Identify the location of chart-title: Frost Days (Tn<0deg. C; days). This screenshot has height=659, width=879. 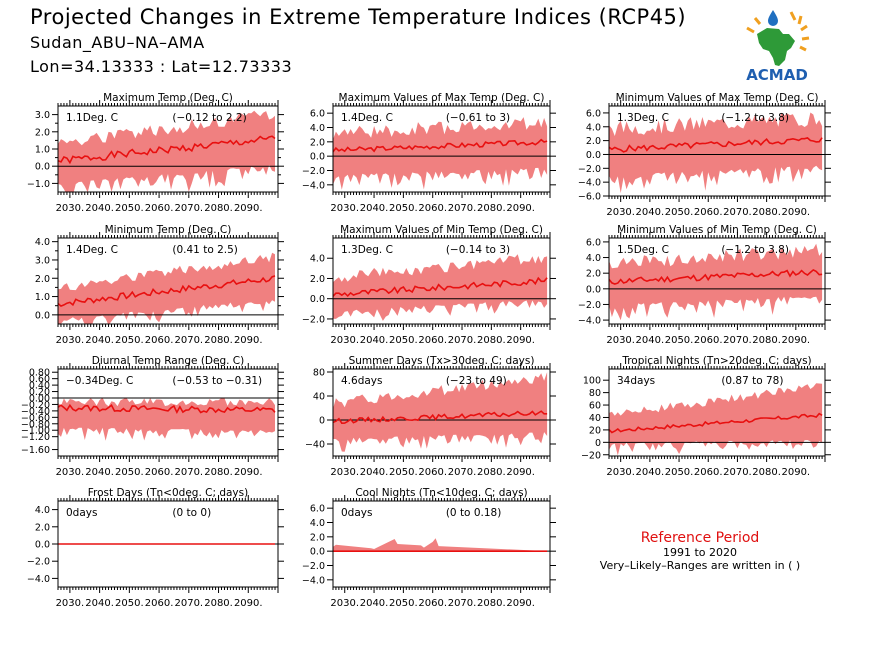
(168, 493).